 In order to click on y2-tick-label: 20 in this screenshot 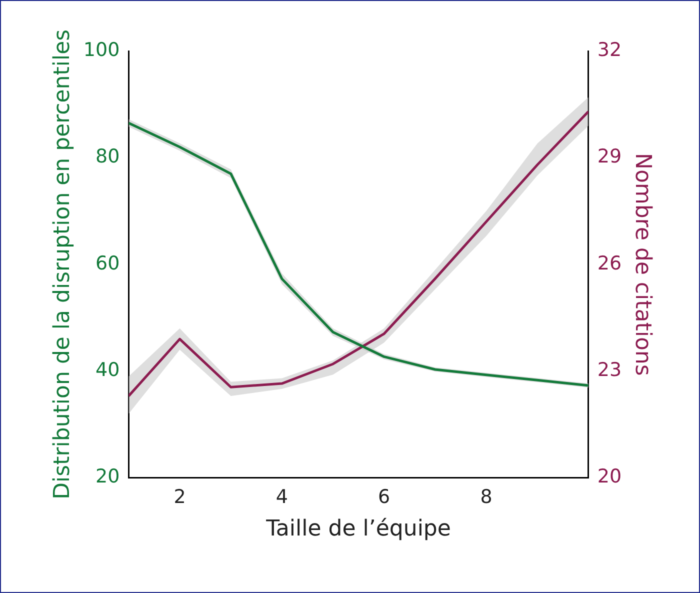, I will do `click(609, 477)`.